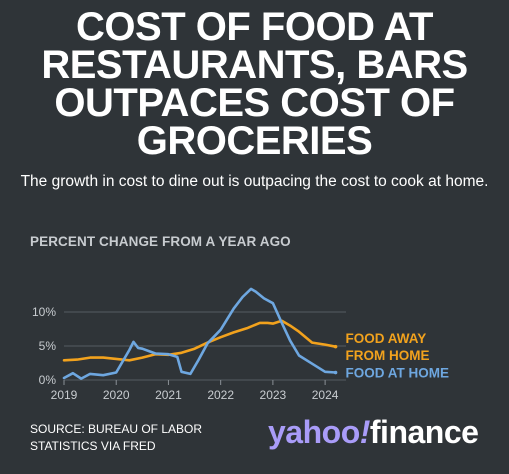 The width and height of the screenshot is (509, 474). Describe the element at coordinates (386, 338) in the screenshot. I see `food-away-from-home-label: FOOD AWAY` at that location.